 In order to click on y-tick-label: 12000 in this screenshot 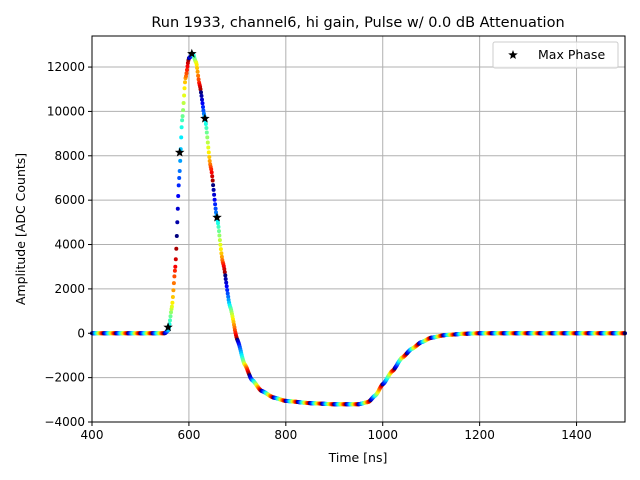, I will do `click(66, 67)`.